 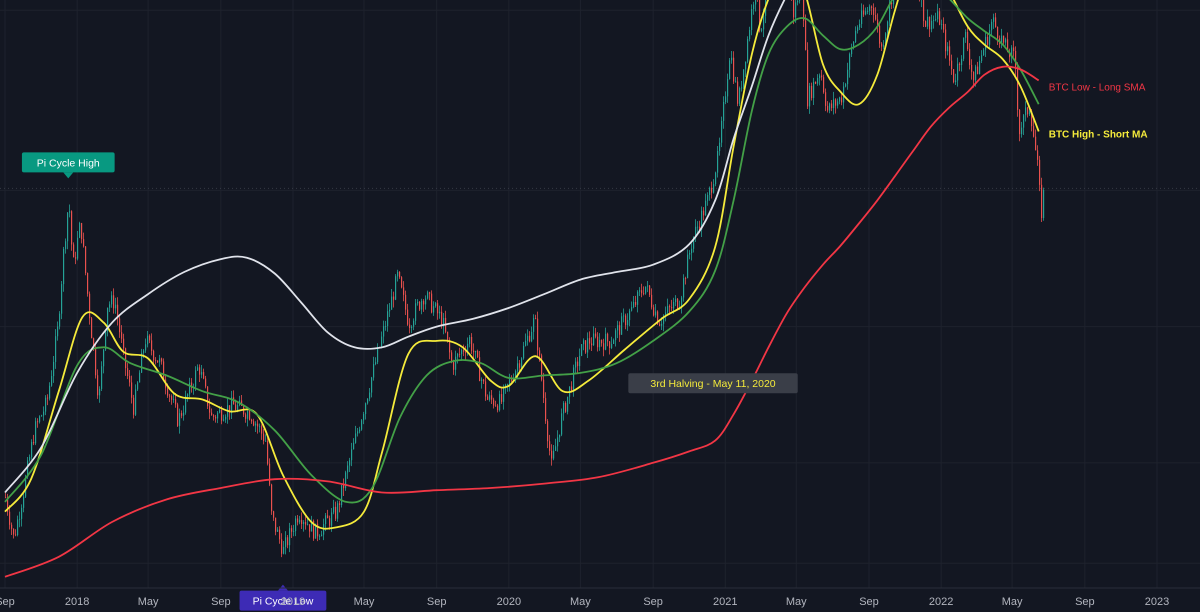 What do you see at coordinates (283, 597) in the screenshot?
I see `annotation-2: Pi Cycle Low` at bounding box center [283, 597].